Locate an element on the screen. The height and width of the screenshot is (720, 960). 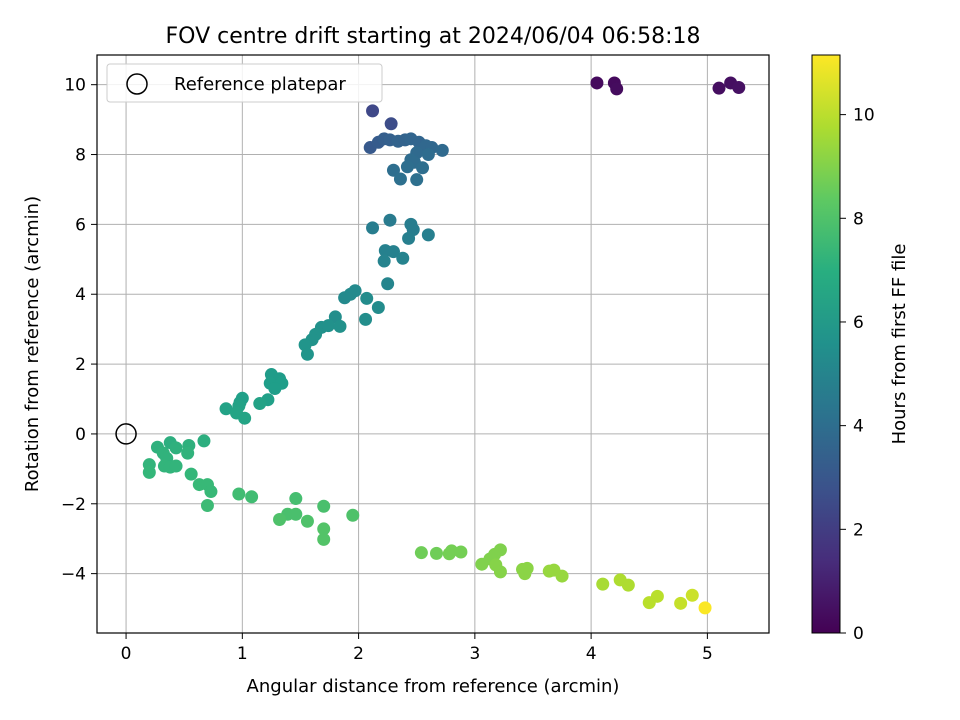
y-tick-label: −4 is located at coordinates (73, 575).